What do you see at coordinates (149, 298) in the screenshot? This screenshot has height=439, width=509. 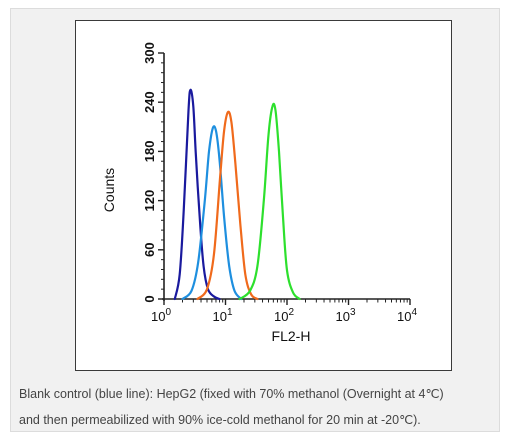 I see `y-tick-label: 0` at bounding box center [149, 298].